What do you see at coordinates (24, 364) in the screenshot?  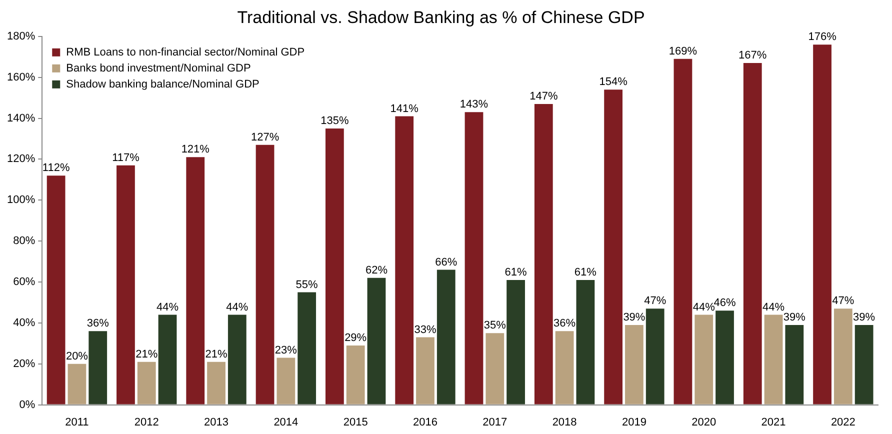 I see `y-tick-label: 20%` at bounding box center [24, 364].